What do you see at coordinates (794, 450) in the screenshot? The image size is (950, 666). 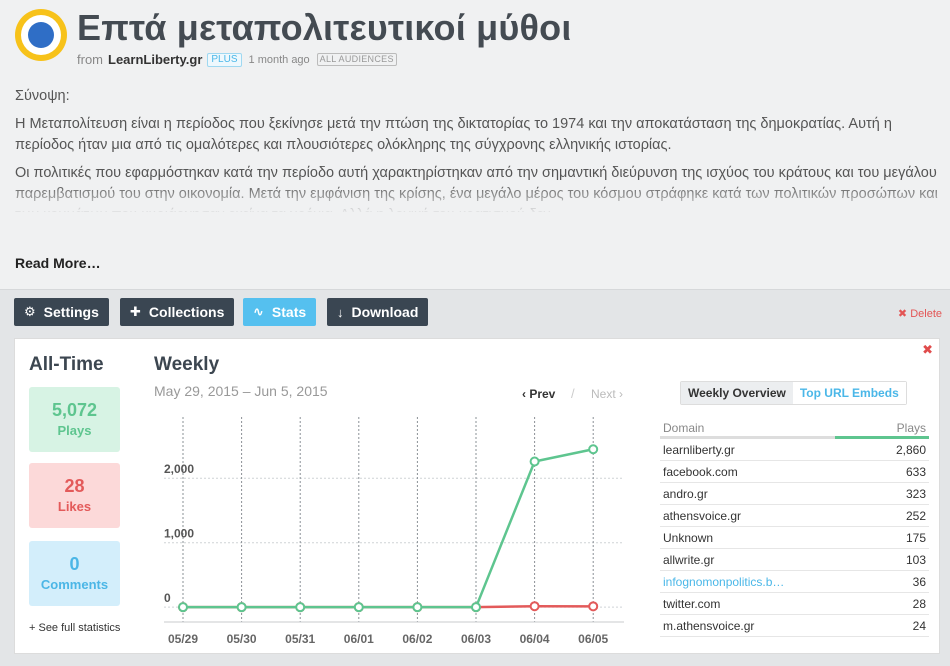 I see `table-row: learnliberty.gr 2,860` at bounding box center [794, 450].